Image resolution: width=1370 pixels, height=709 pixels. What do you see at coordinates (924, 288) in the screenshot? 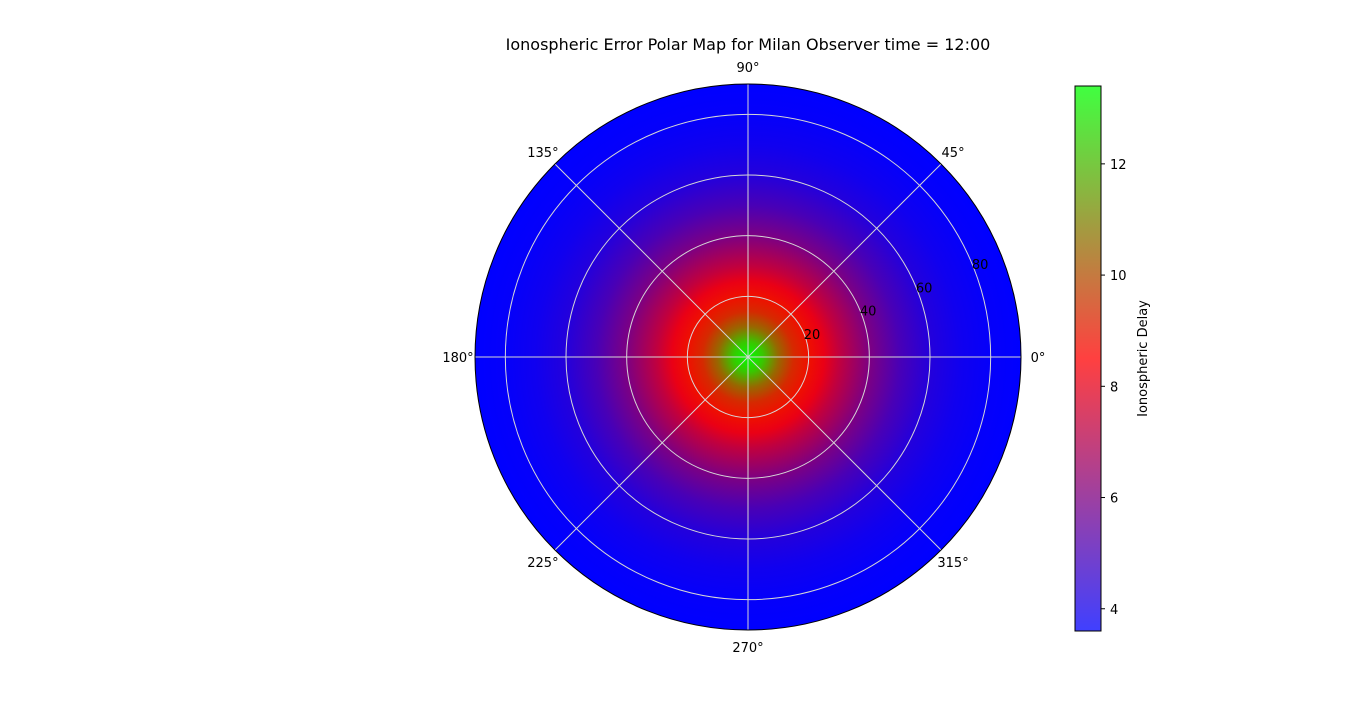
I see `r-tick-label-60: 60` at bounding box center [924, 288].